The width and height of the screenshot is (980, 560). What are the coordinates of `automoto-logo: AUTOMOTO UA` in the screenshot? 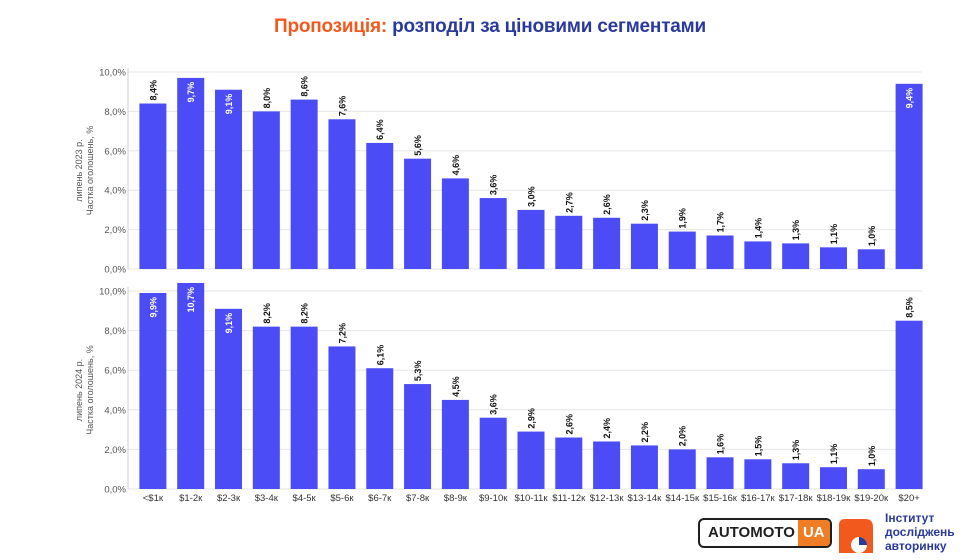 It's located at (765, 533).